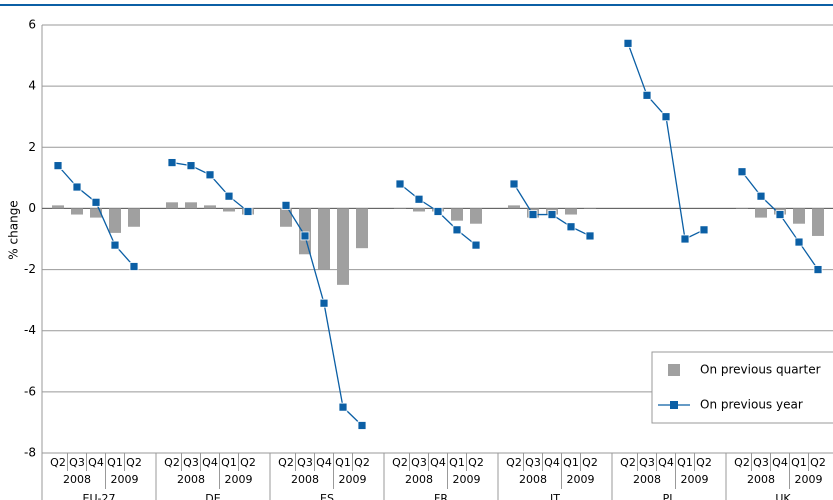 Image resolution: width=833 pixels, height=500 pixels. I want to click on legend-label: On previous year, so click(751, 405).